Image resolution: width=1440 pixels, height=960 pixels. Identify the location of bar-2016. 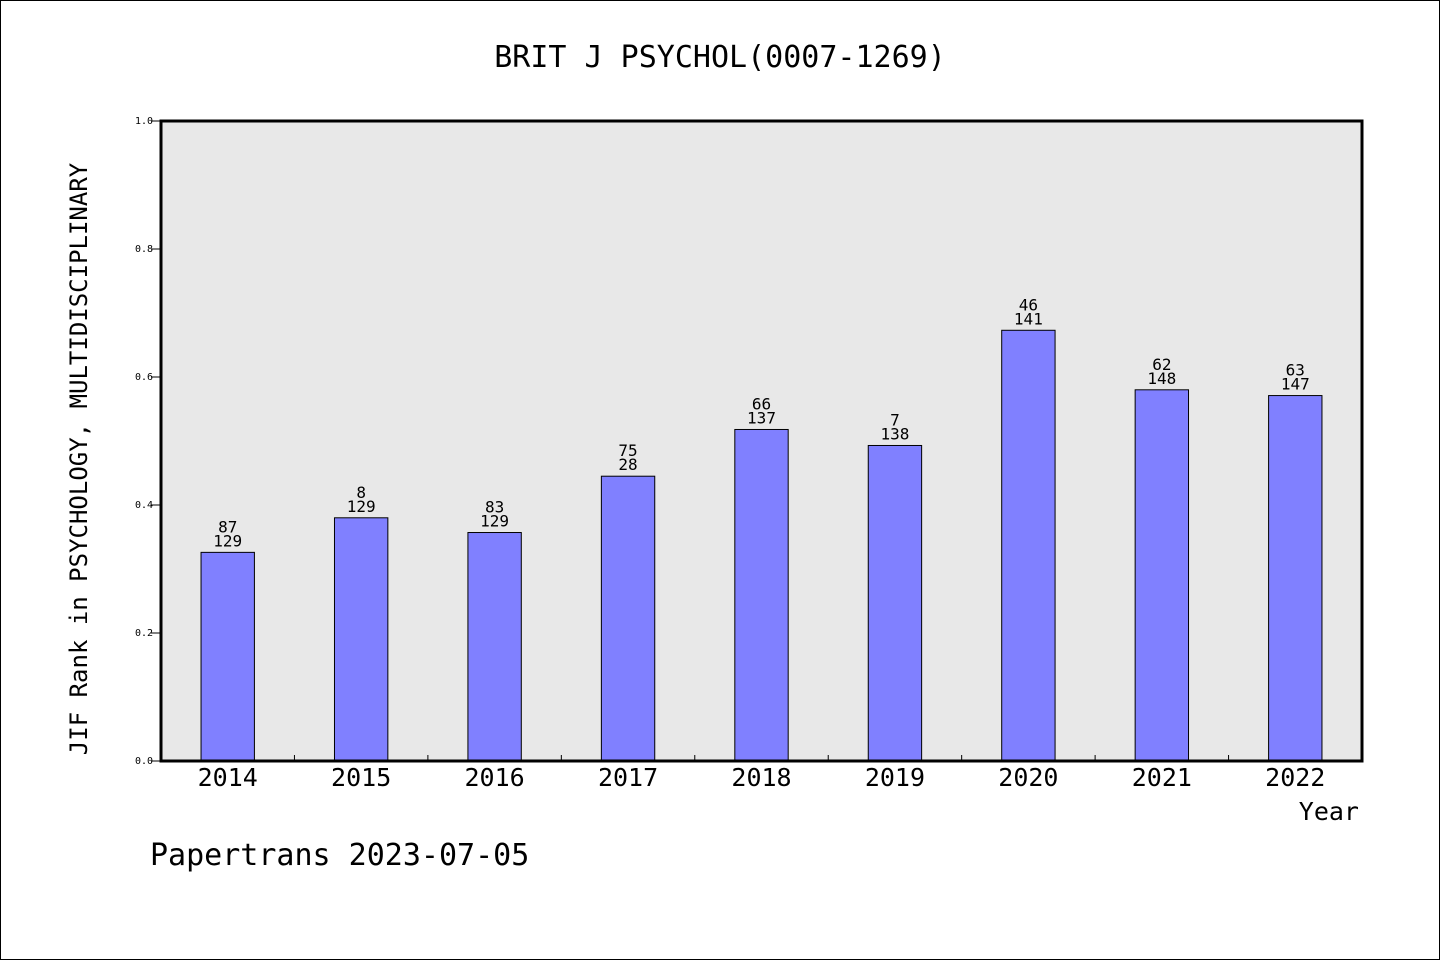
(494, 647).